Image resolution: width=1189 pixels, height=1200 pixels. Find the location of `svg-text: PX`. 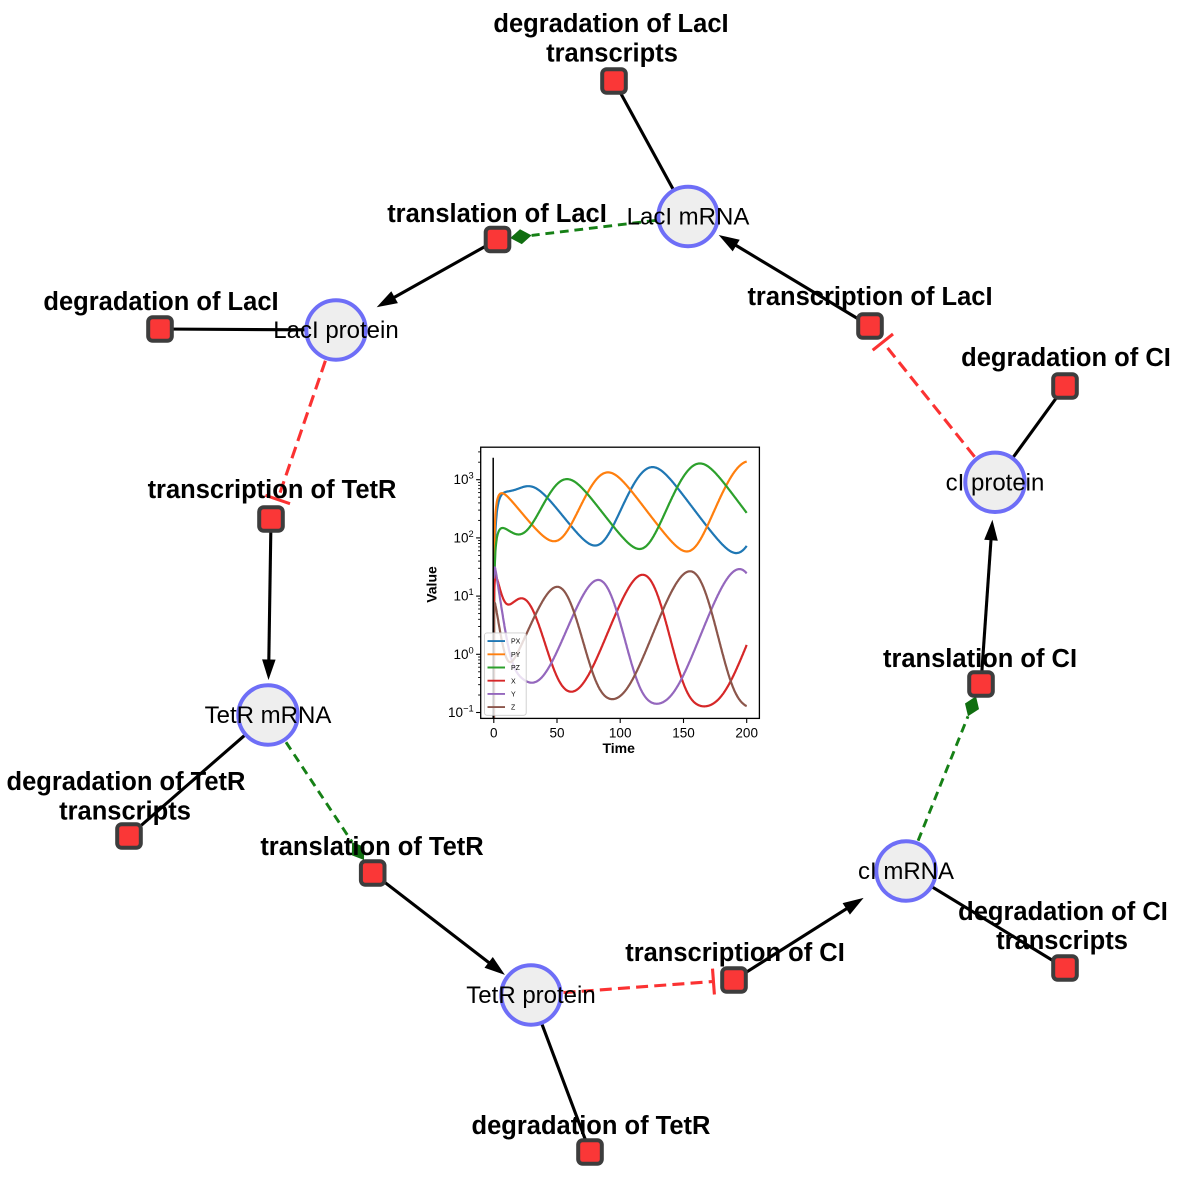

svg-text: PX is located at coordinates (516, 642).